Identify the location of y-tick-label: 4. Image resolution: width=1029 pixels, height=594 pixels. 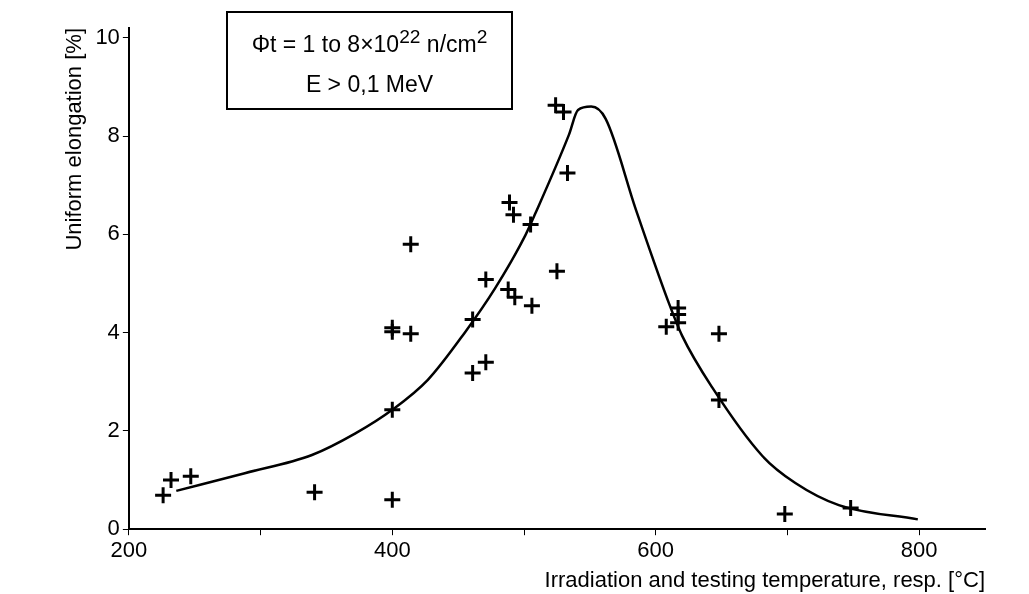
(113, 331).